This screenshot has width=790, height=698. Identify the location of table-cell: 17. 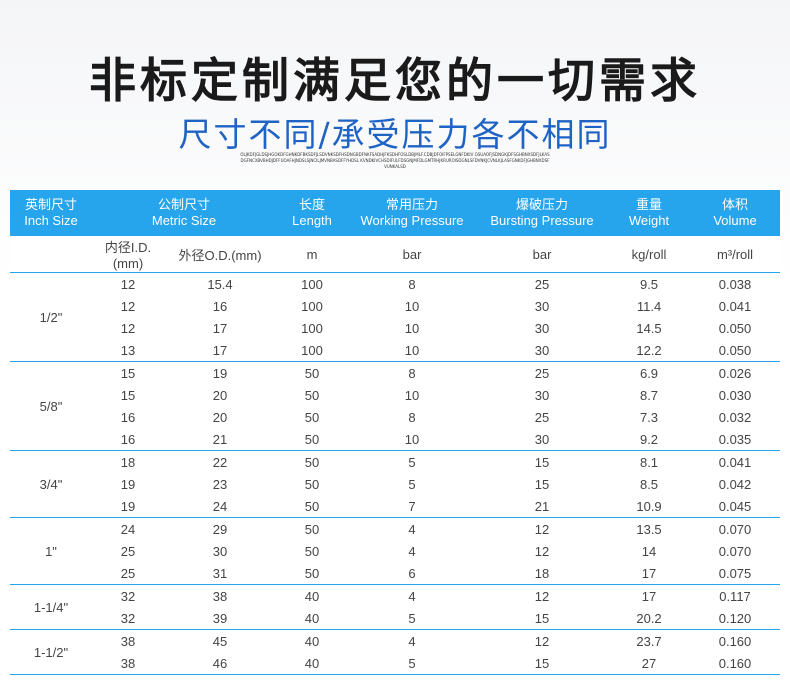
(649, 573).